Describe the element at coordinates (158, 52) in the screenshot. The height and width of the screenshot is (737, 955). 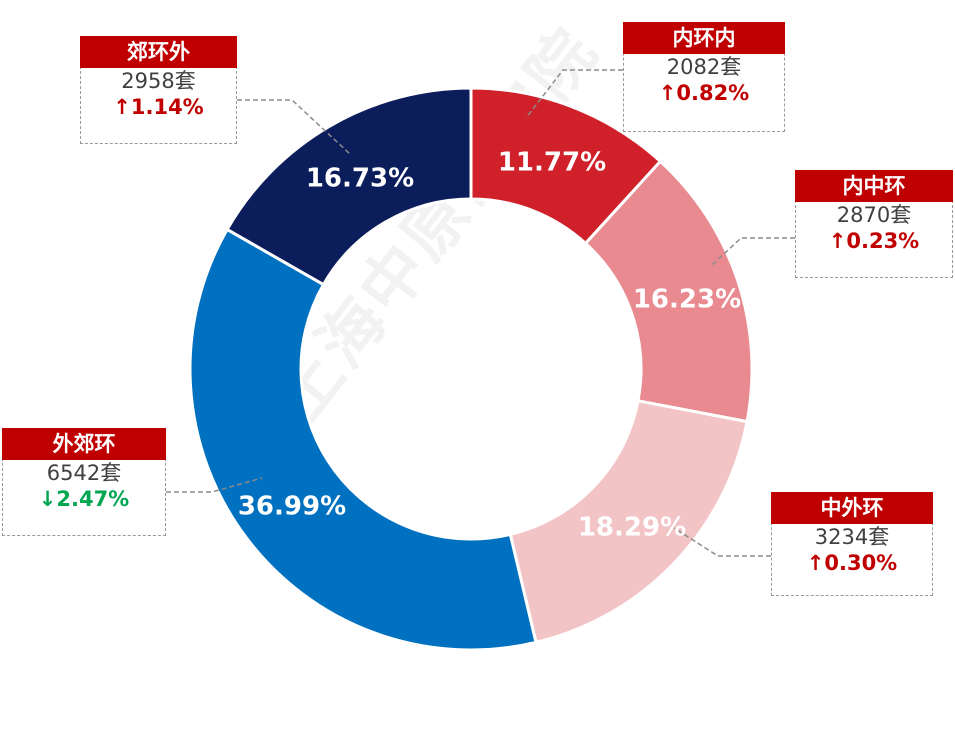
I see `callout-category: 郊环外` at that location.